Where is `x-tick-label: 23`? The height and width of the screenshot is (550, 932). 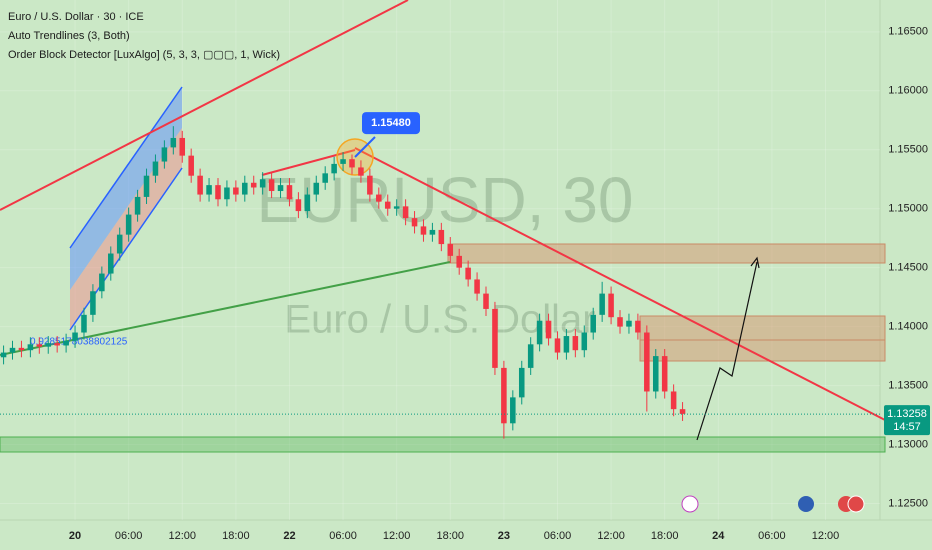 x-tick-label: 23 is located at coordinates (504, 536).